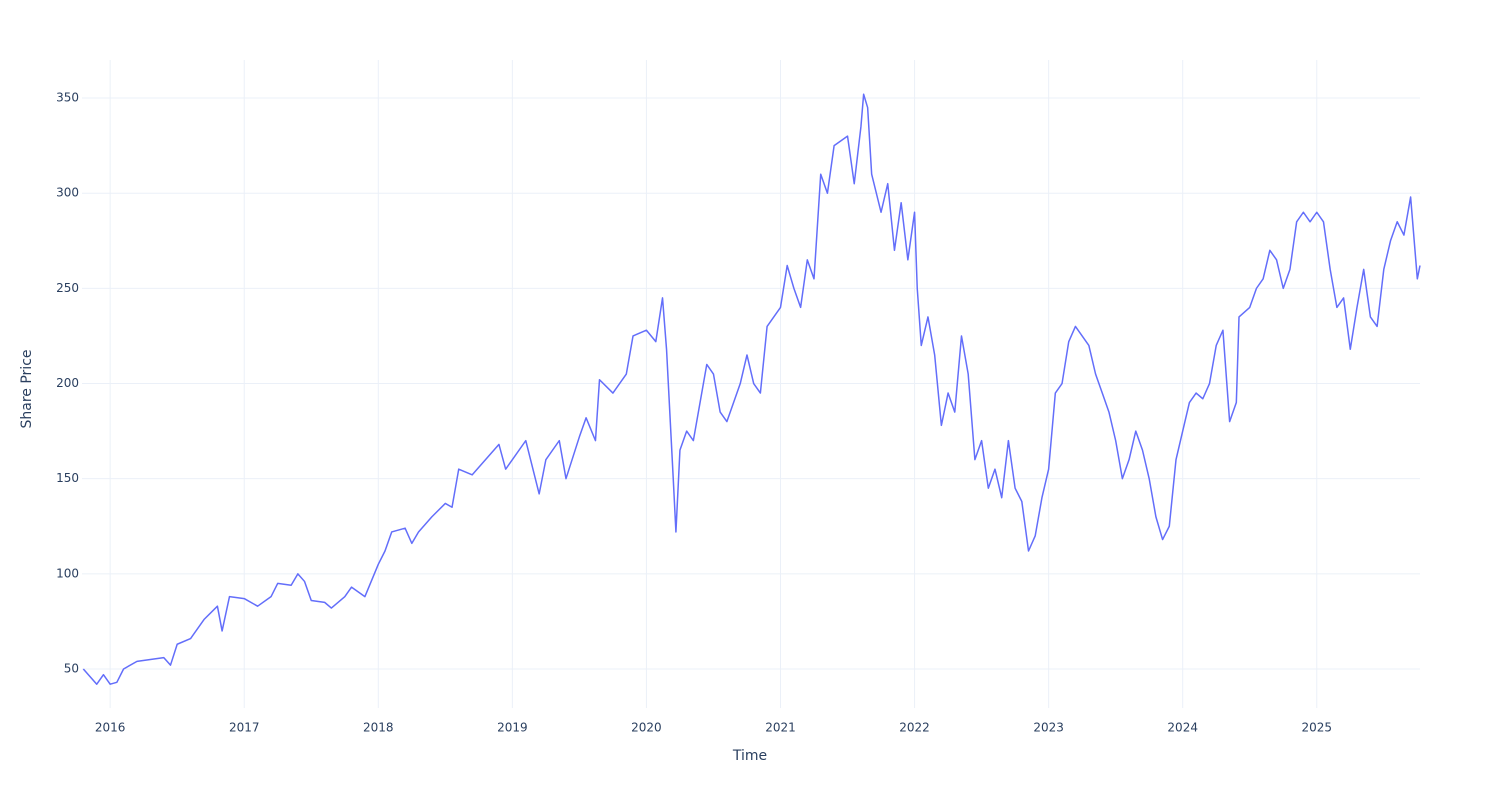 The image size is (1500, 804). I want to click on y-tick-label: 150, so click(67, 478).